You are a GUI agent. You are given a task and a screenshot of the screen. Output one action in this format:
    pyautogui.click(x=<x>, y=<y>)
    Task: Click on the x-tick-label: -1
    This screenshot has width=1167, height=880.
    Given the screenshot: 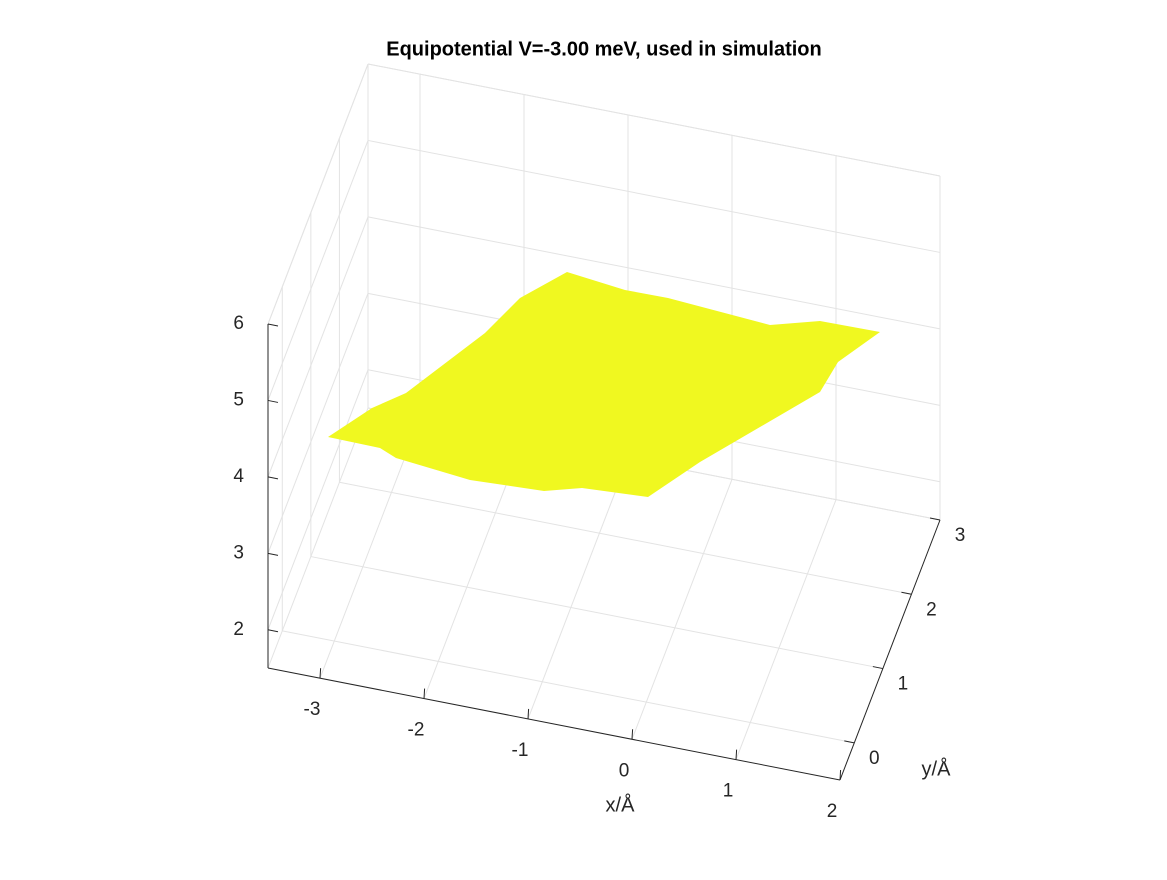 What is the action you would take?
    pyautogui.click(x=520, y=750)
    